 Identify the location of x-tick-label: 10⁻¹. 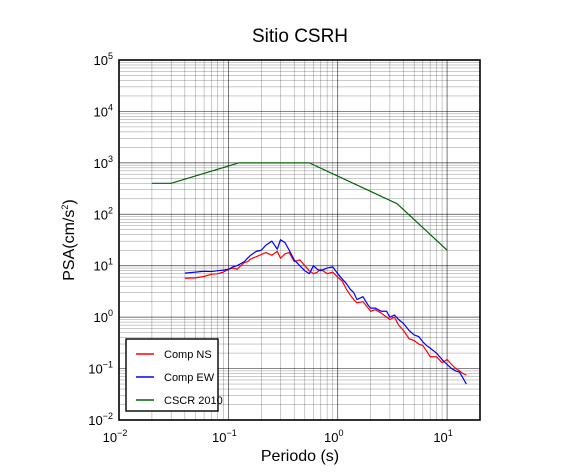
(224, 436).